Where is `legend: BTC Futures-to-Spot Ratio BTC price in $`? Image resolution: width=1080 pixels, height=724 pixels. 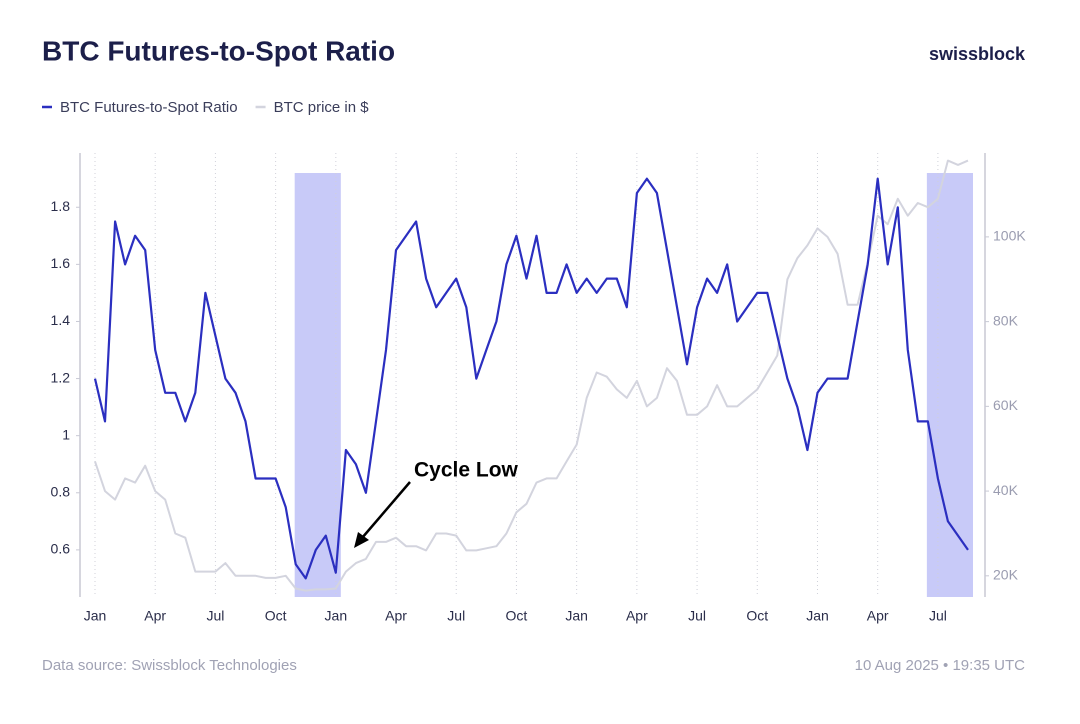 legend: BTC Futures-to-Spot Ratio BTC price in $ is located at coordinates (205, 107).